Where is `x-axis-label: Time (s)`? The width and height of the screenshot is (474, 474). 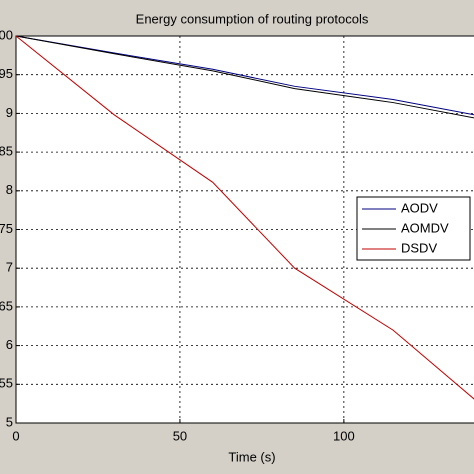 x-axis-label: Time (s) is located at coordinates (251, 456).